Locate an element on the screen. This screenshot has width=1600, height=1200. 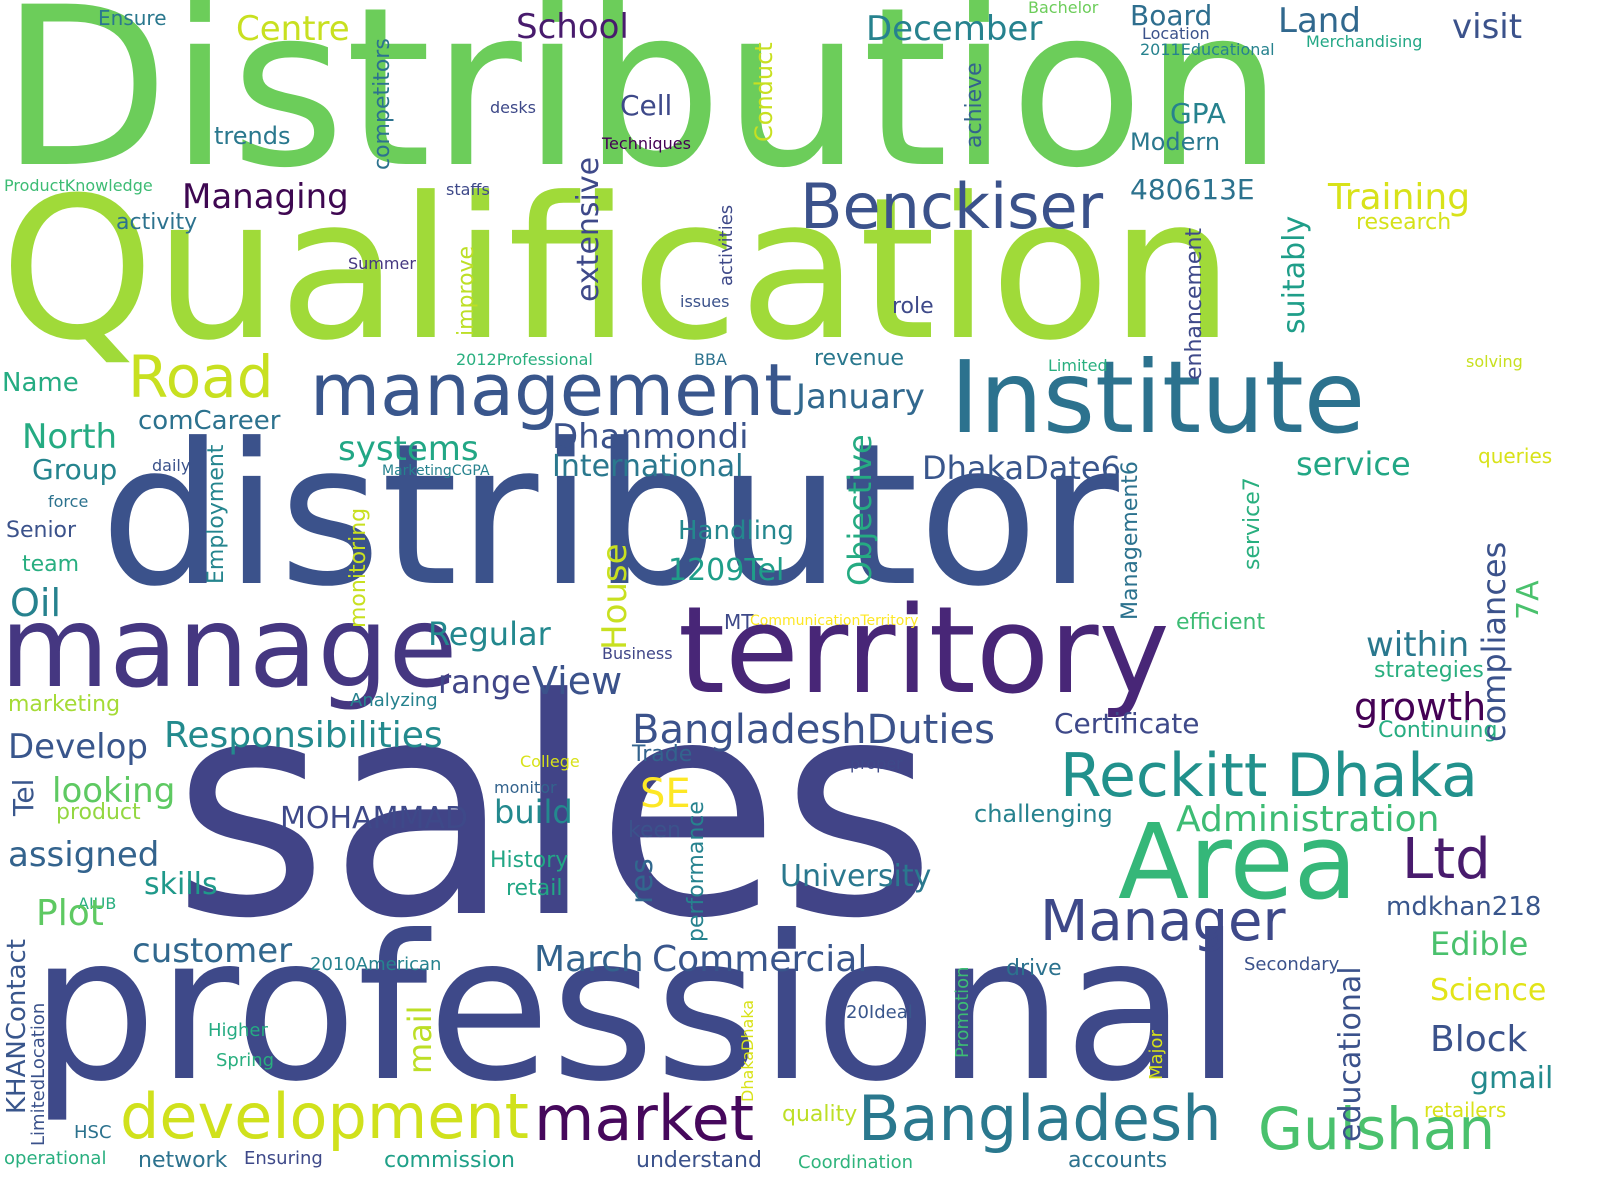
word-force: force is located at coordinates (68, 501).